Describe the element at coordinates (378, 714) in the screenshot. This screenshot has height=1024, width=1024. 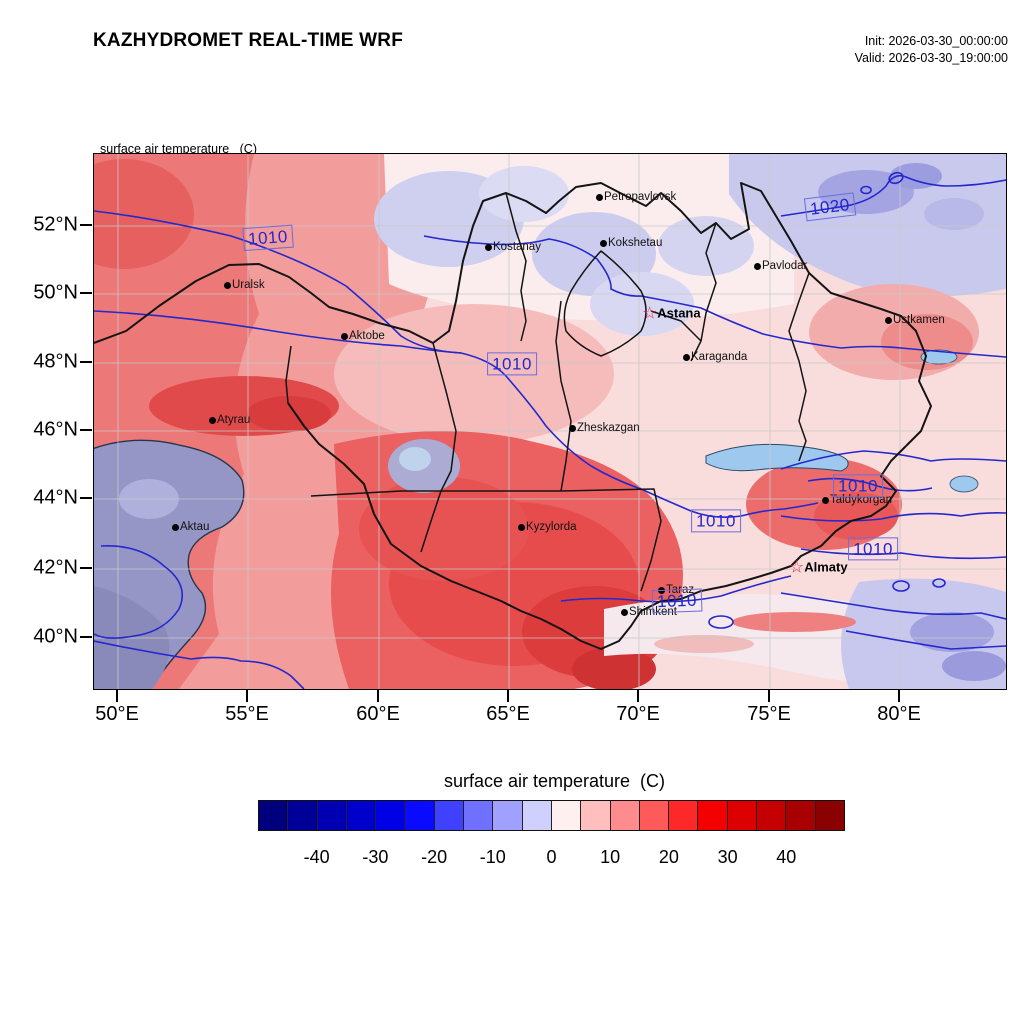
I see `lon-tick-label: 60°E` at that location.